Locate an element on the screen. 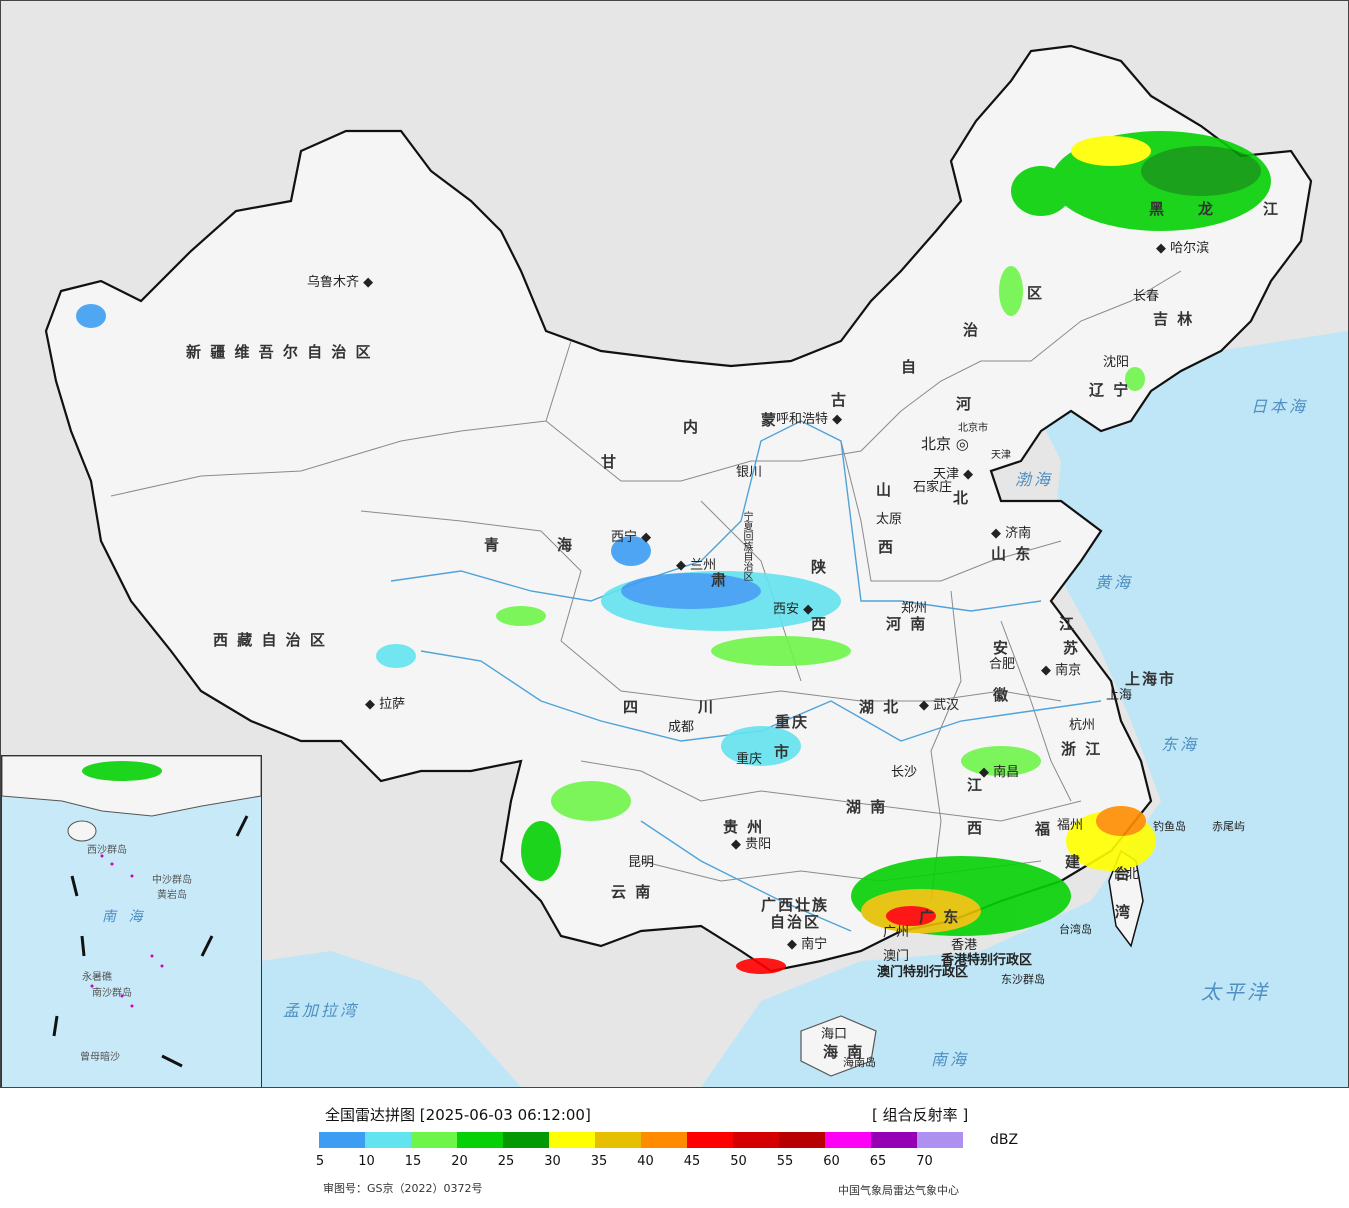  label-hubei: 湖 北 is located at coordinates (880, 707).